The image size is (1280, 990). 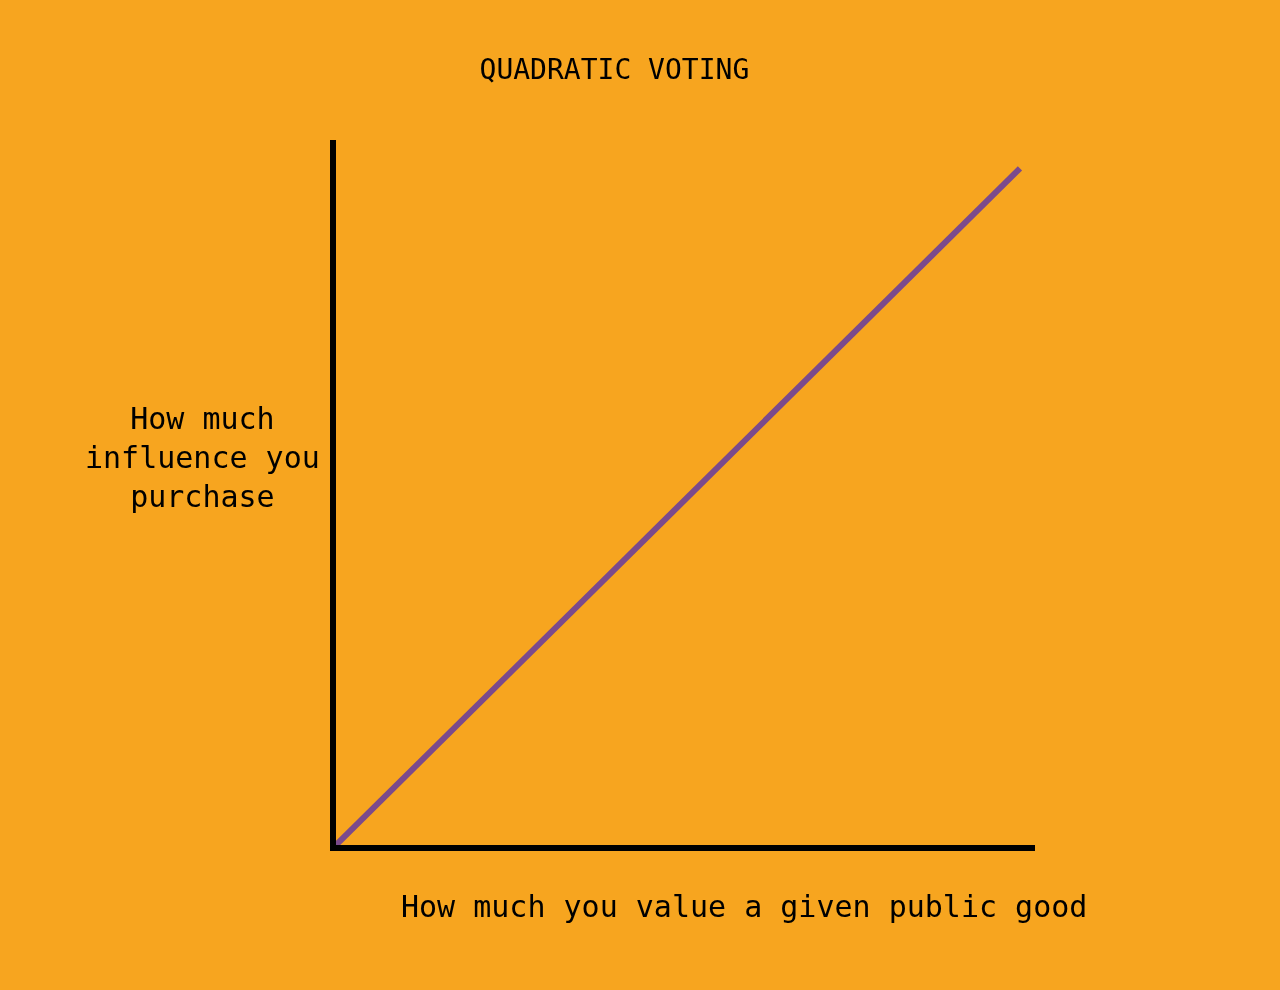 I want to click on x-axis-title: How much you value a given public good, so click(x=744, y=906).